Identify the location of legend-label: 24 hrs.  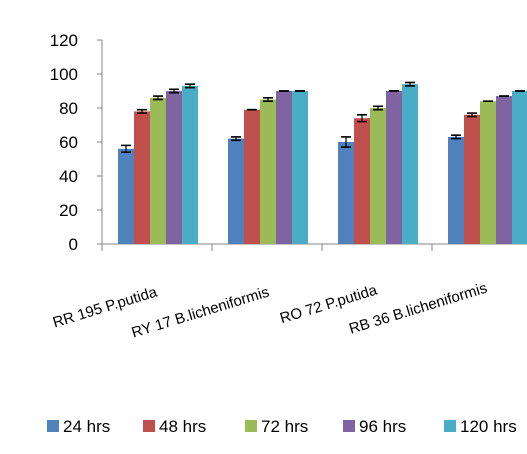
(86, 426).